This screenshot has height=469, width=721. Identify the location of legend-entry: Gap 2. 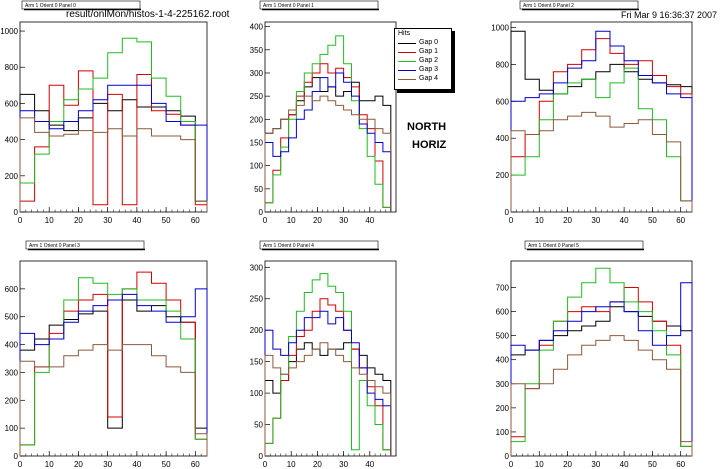
(424, 61).